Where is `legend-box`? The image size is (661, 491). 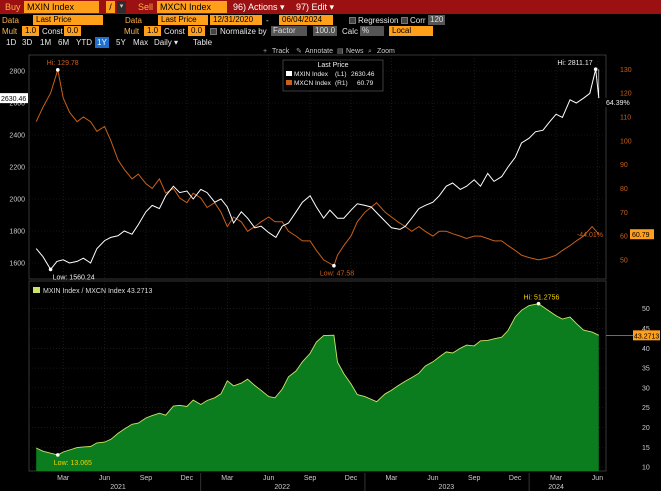
legend-box is located at coordinates (333, 75).